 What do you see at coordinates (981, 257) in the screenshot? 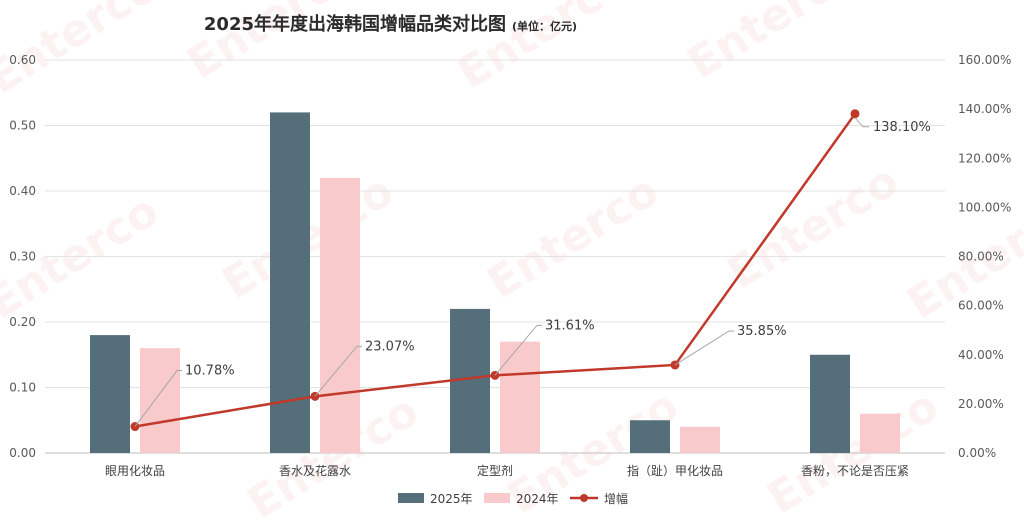
I see `right-tick-label: 80.00%` at bounding box center [981, 257].